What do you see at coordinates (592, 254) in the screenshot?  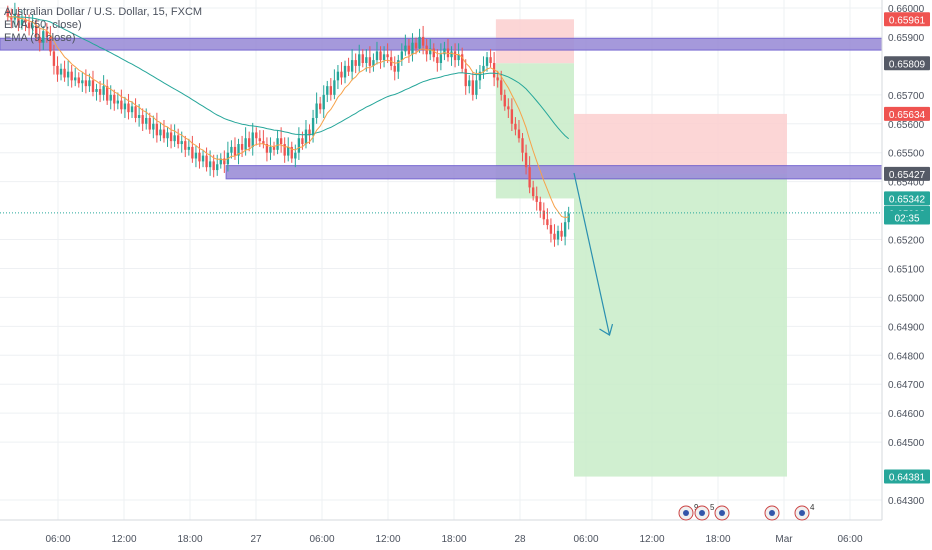 I see `projection-arrow` at bounding box center [592, 254].